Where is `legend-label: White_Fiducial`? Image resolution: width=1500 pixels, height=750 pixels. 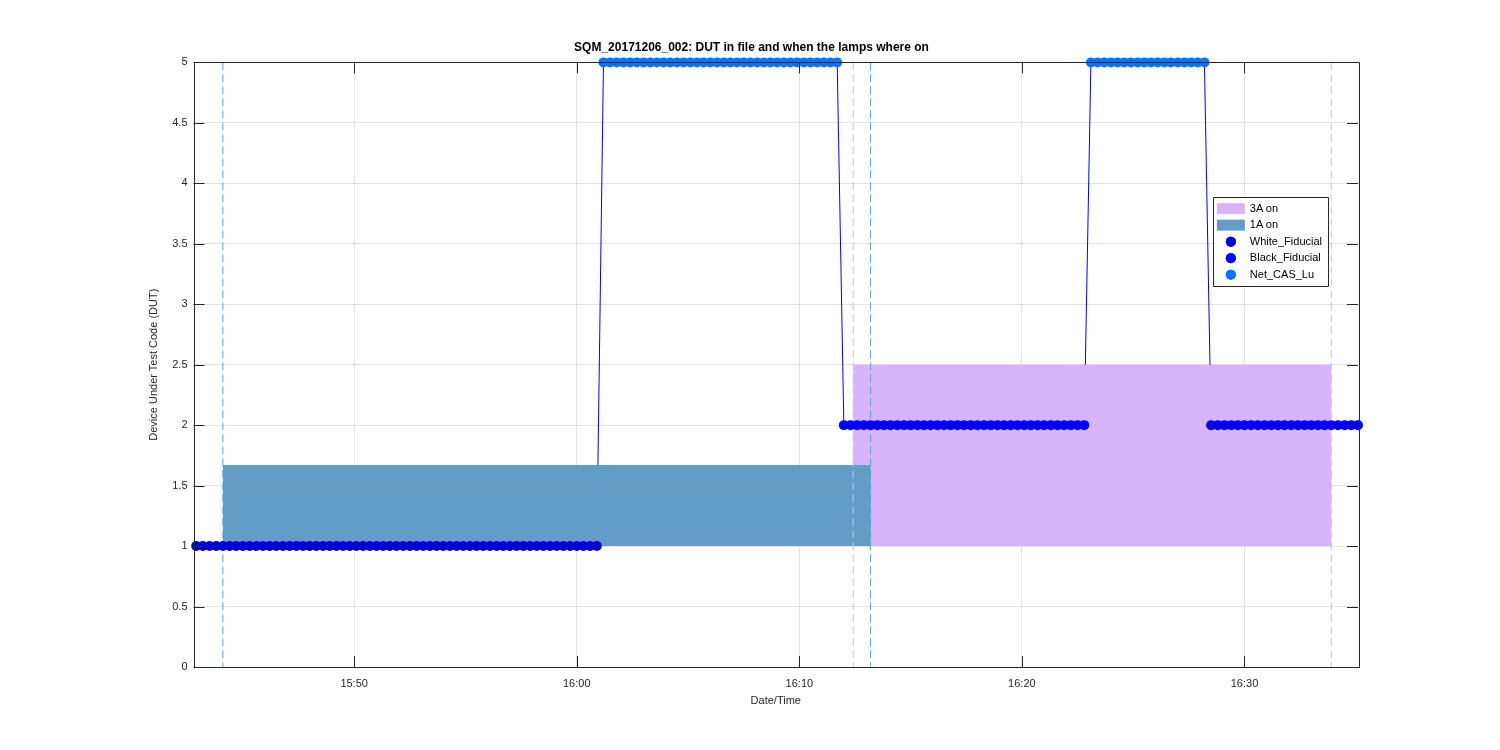
legend-label: White_Fiducial is located at coordinates (1285, 240).